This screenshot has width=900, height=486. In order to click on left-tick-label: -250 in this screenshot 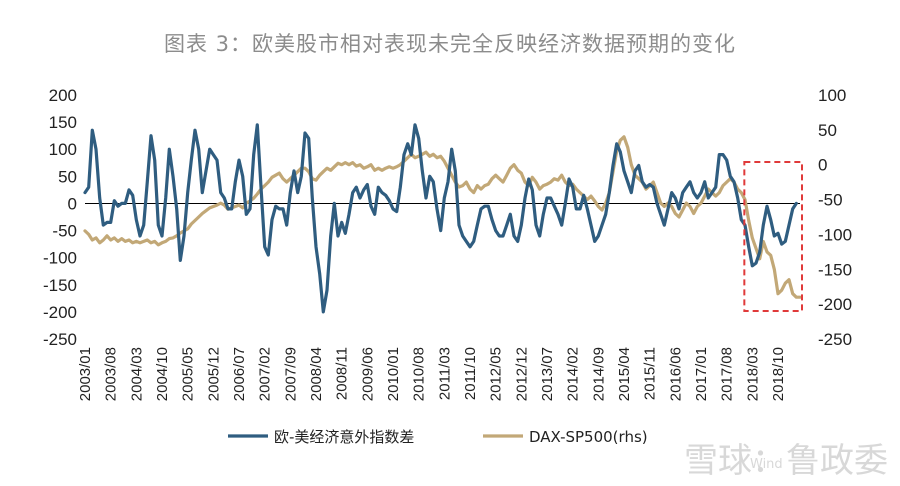, I will do `click(60, 339)`.